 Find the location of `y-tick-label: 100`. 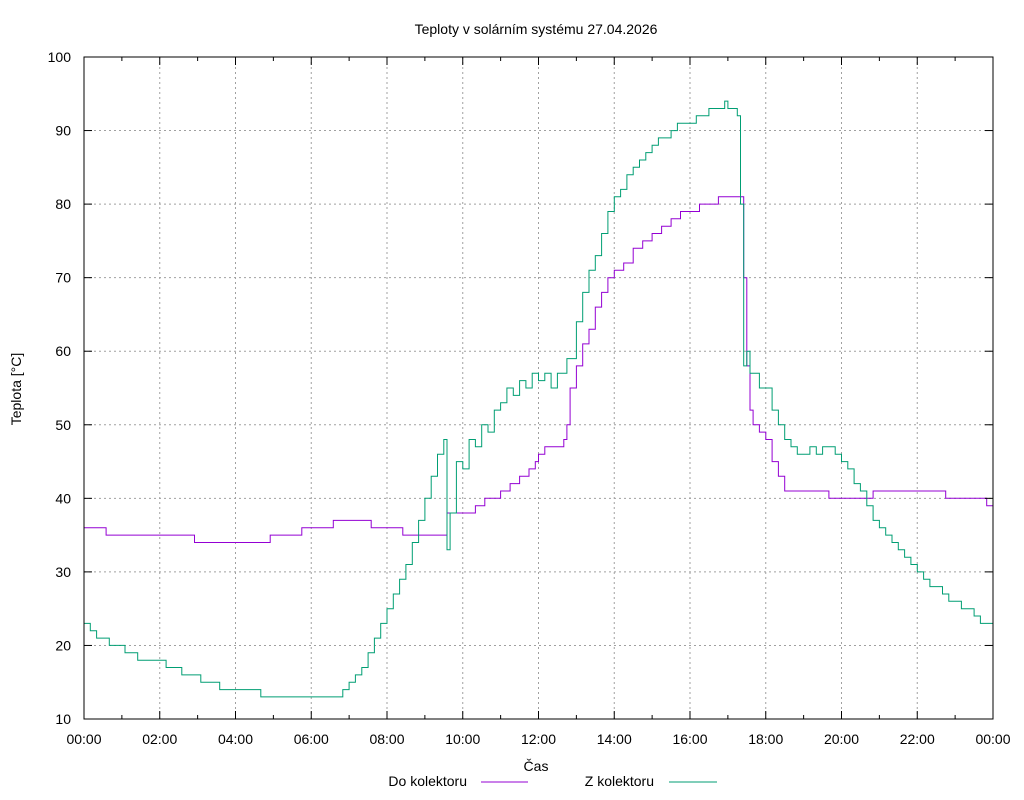

y-tick-label: 100 is located at coordinates (60, 57).